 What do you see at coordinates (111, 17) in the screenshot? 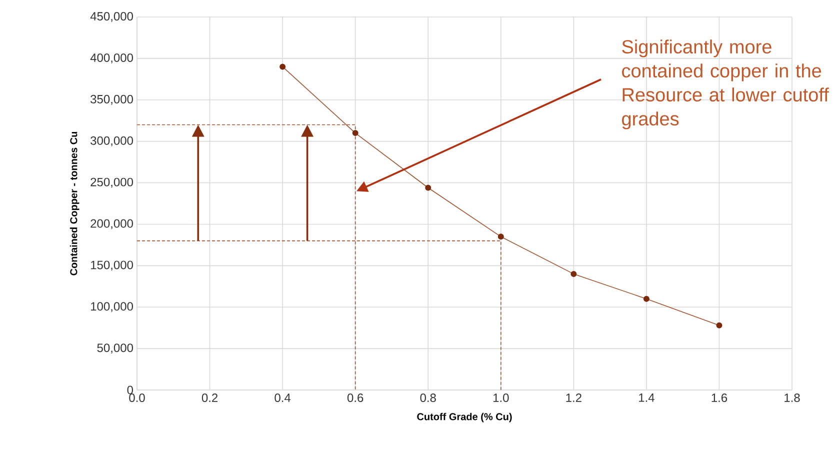
I see `y-tick-label: 450,000` at bounding box center [111, 17].